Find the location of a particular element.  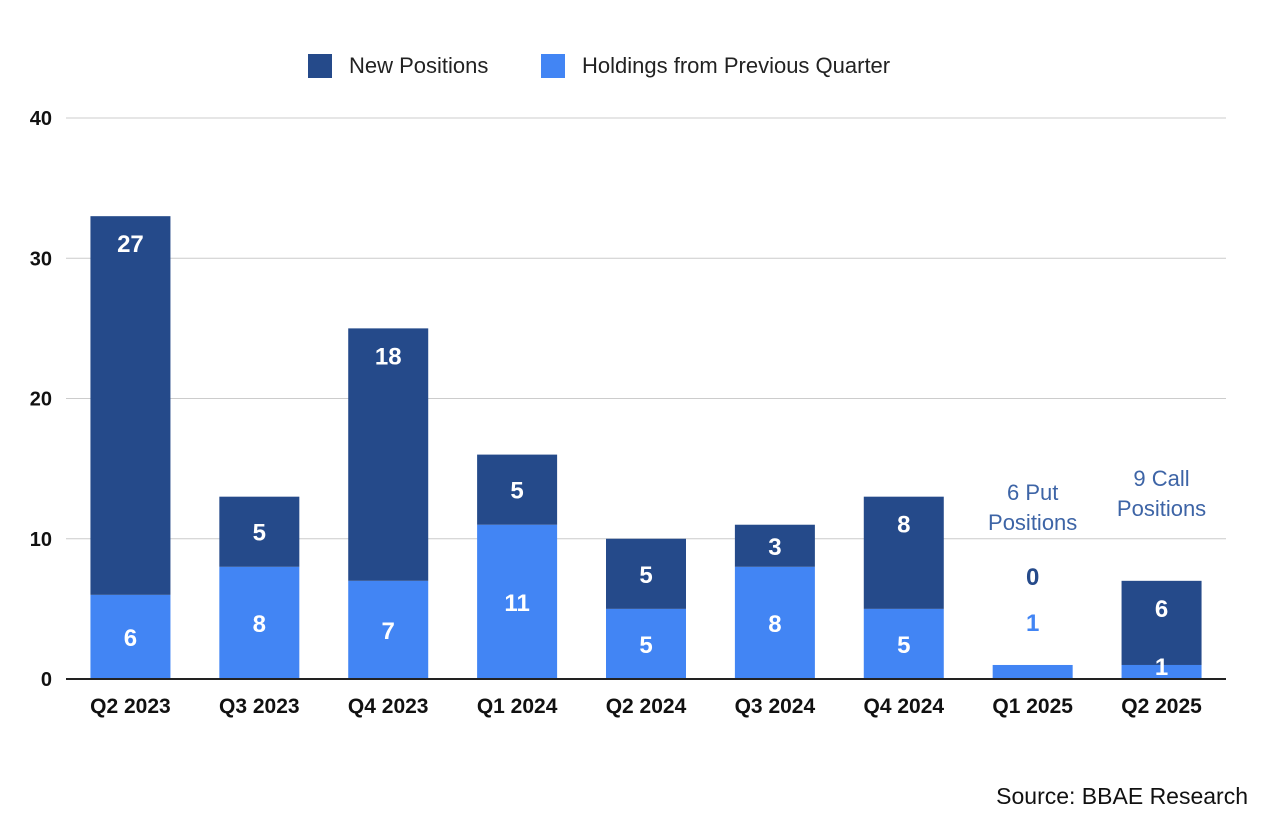

annotation-text: 9 Call is located at coordinates (1161, 478).